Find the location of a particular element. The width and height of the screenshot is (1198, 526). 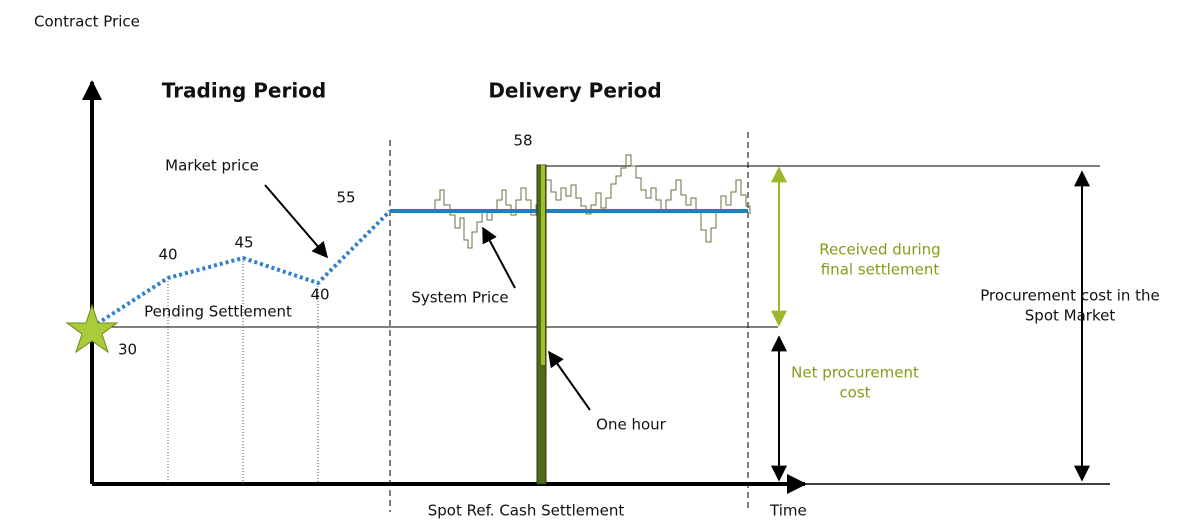

annotation: System Price is located at coordinates (459, 298).